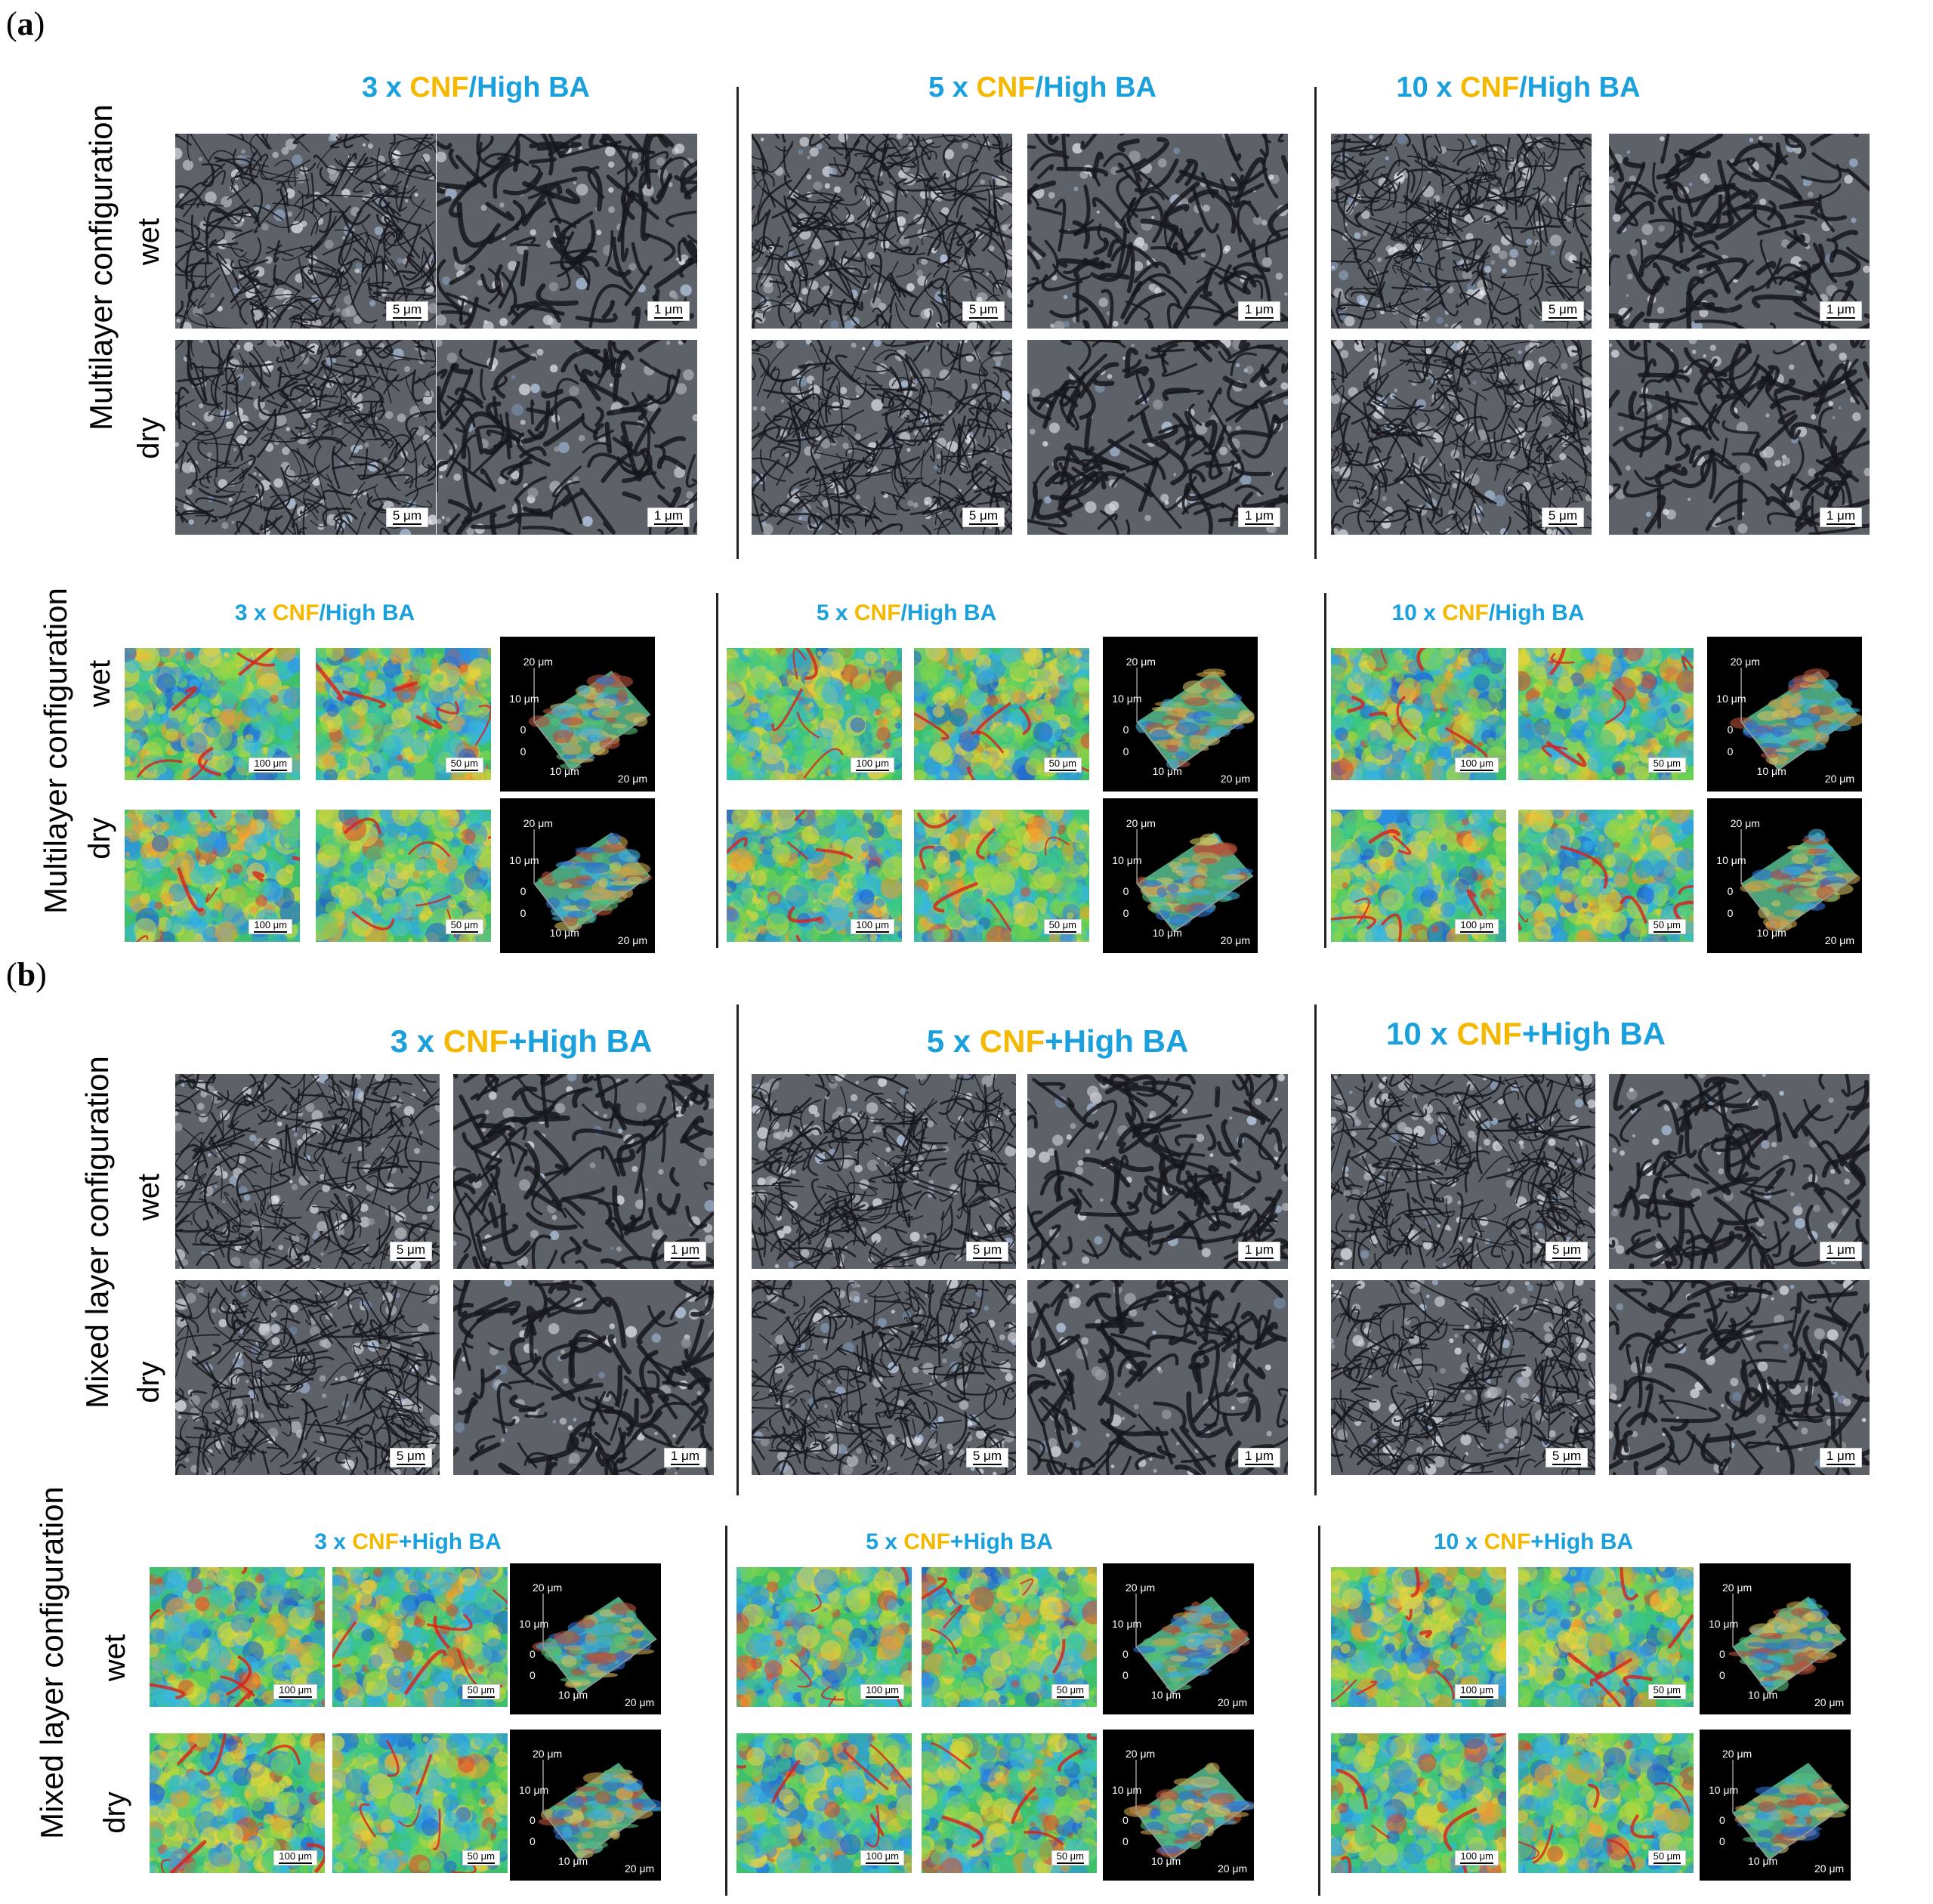  I want to click on panel-label-a: (a), so click(25, 23).